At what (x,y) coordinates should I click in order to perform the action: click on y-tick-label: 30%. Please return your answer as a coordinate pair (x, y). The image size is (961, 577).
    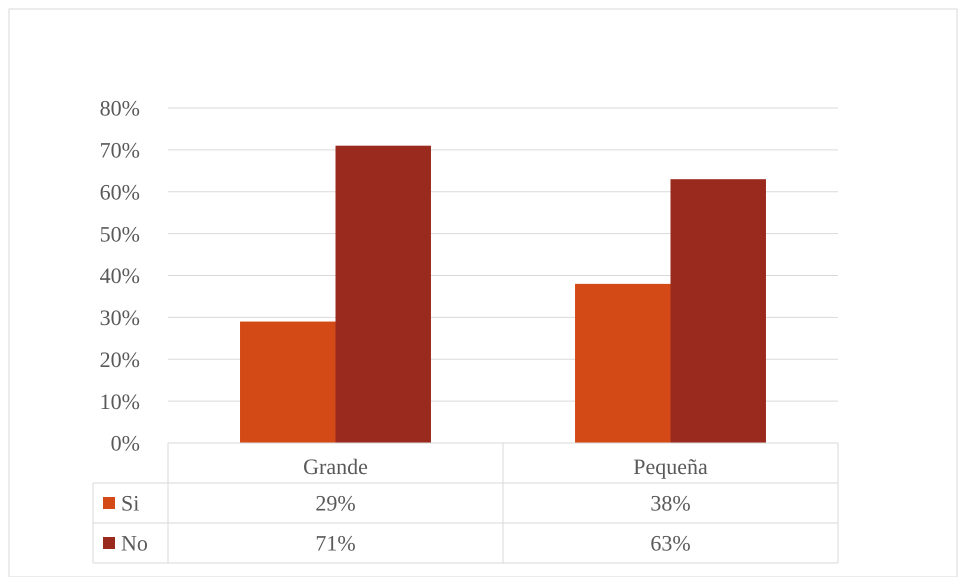
    Looking at the image, I should click on (120, 317).